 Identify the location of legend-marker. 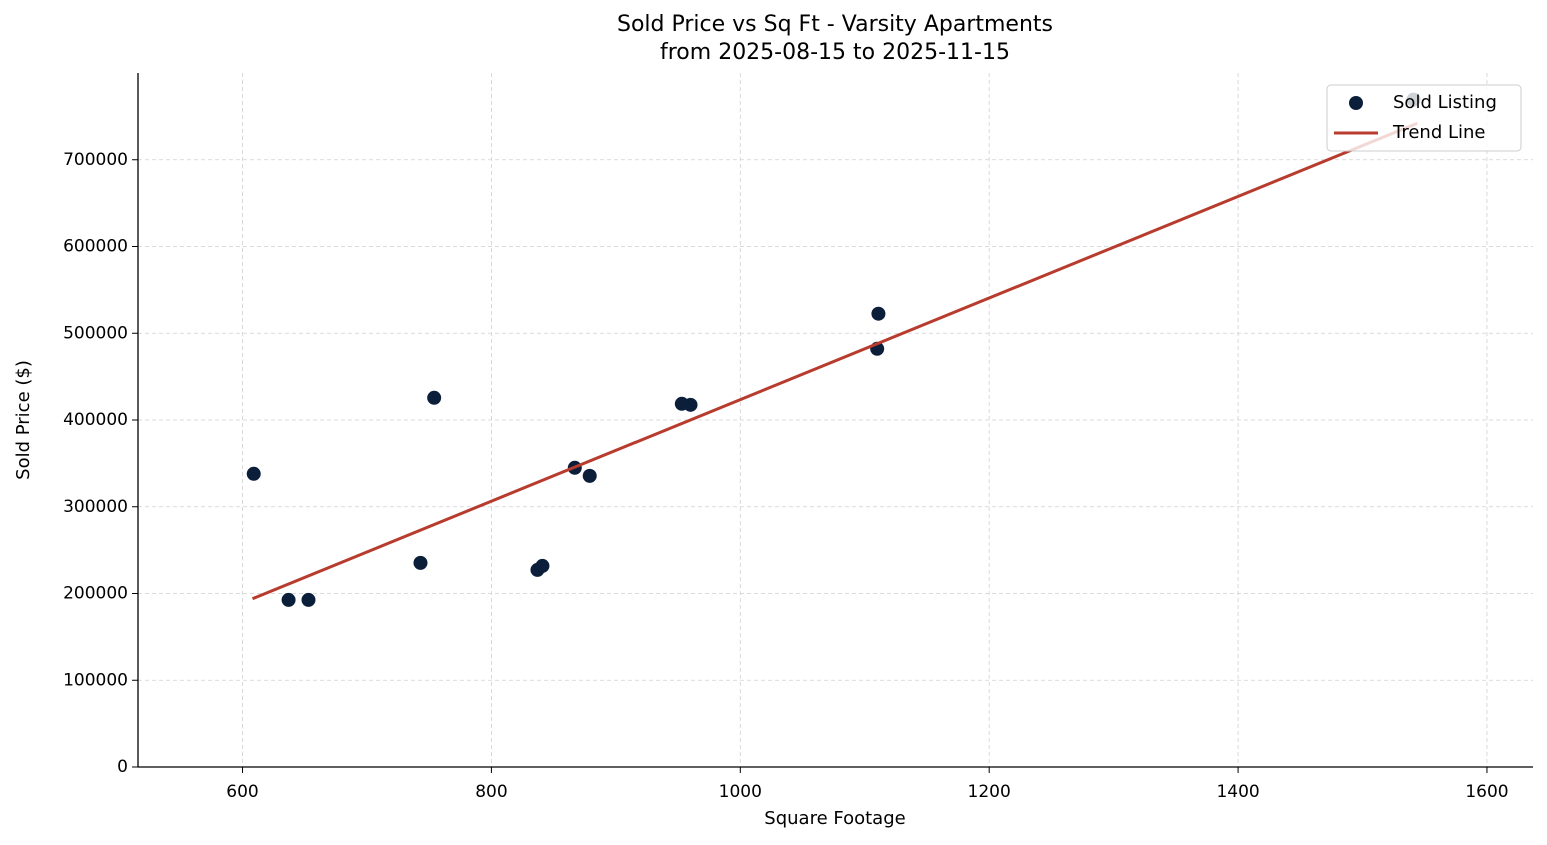
(1356, 103).